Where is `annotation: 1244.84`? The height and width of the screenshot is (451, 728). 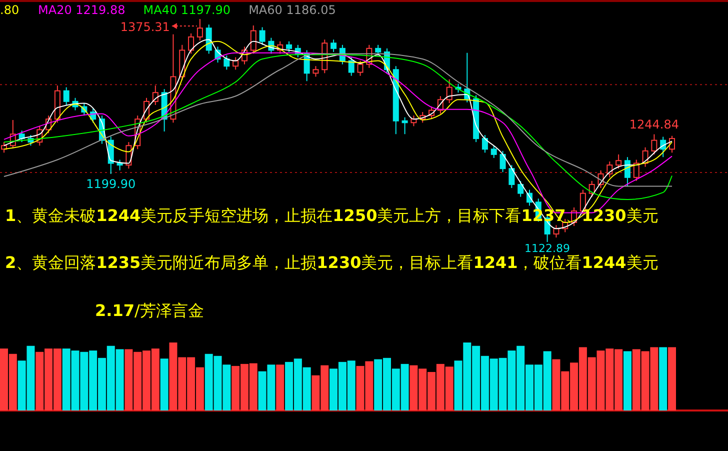
annotation: 1244.84 is located at coordinates (654, 124).